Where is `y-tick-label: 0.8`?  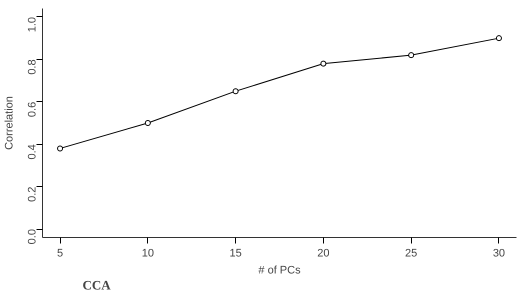
y-tick-label: 0.8 is located at coordinates (32, 67).